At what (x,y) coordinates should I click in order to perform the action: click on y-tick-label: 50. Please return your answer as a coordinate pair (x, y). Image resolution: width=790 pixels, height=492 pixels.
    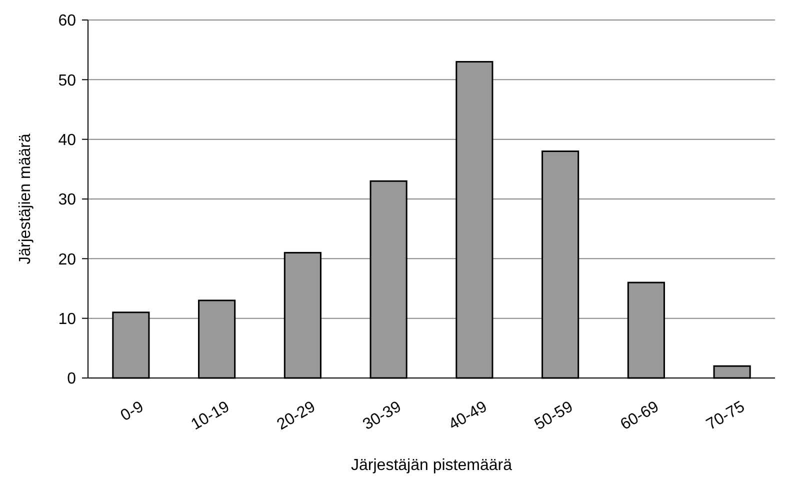
    Looking at the image, I should click on (67, 81).